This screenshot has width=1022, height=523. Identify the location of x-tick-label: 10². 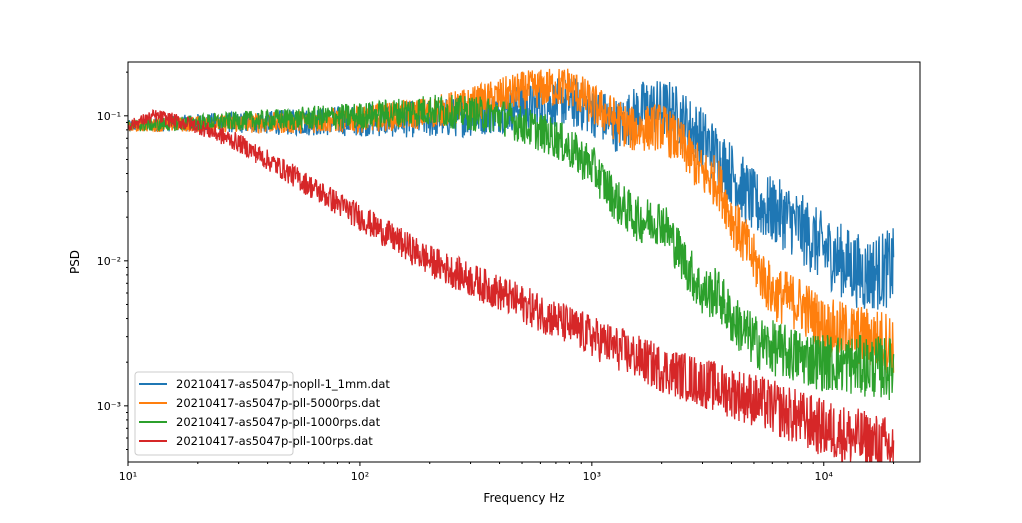
(360, 476).